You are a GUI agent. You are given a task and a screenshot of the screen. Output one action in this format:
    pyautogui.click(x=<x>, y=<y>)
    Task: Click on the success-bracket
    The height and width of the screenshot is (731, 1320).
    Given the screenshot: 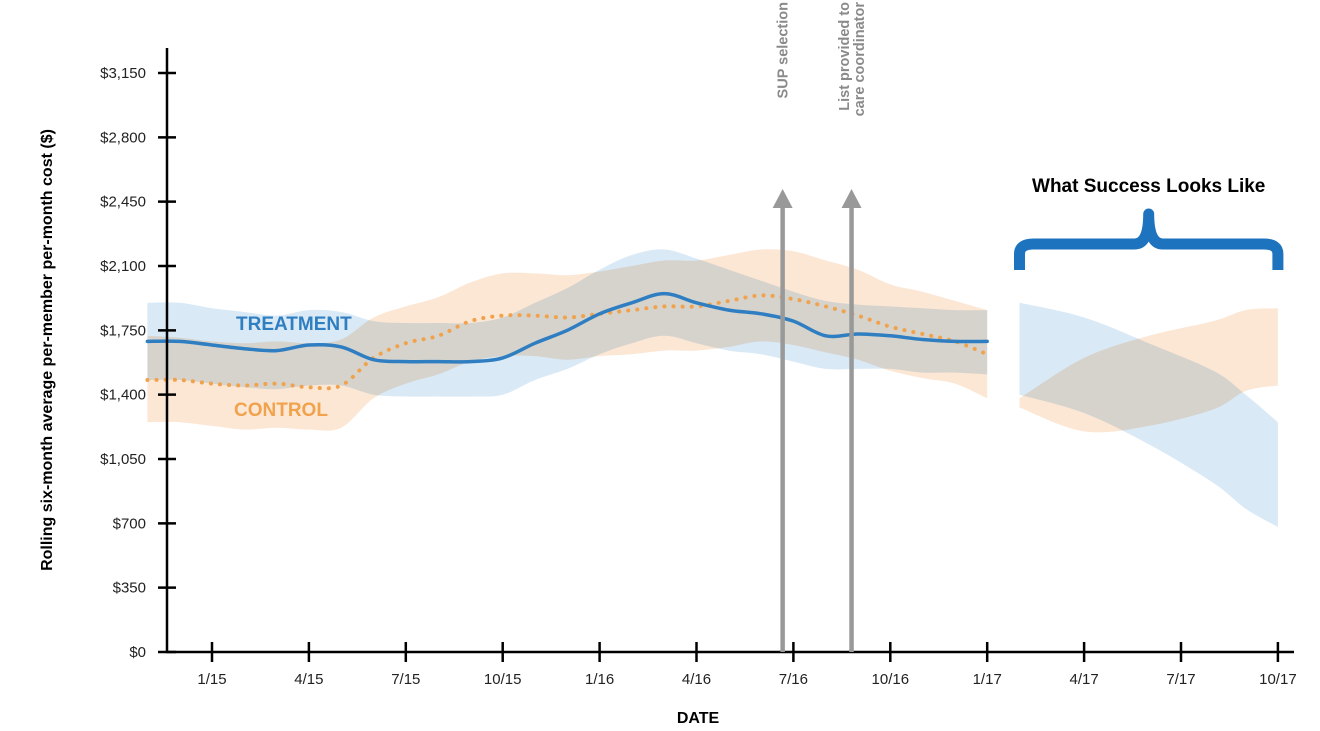 What is the action you would take?
    pyautogui.click(x=1149, y=239)
    